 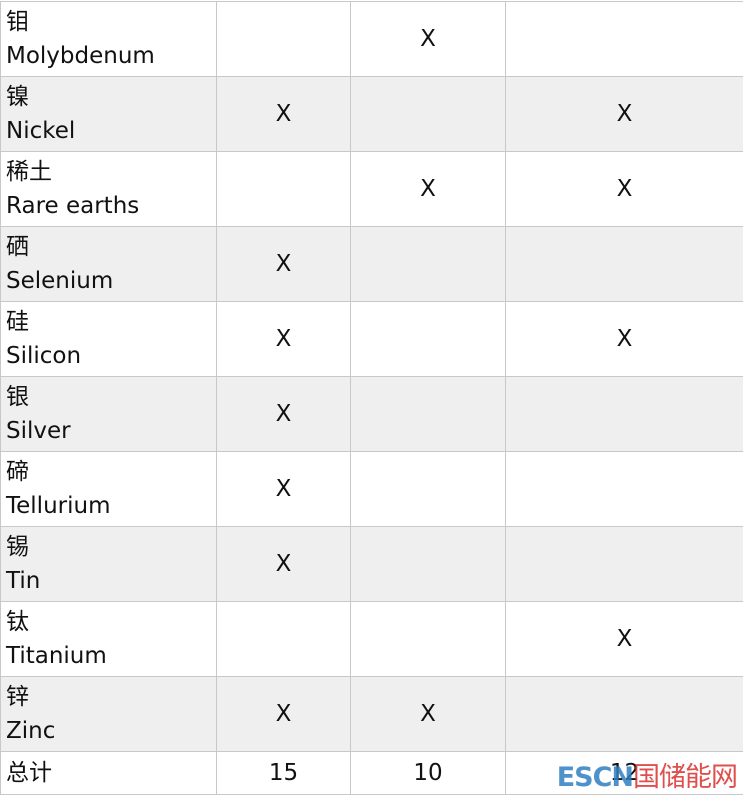 What do you see at coordinates (31, 731) in the screenshot?
I see `material-en: Zinc` at bounding box center [31, 731].